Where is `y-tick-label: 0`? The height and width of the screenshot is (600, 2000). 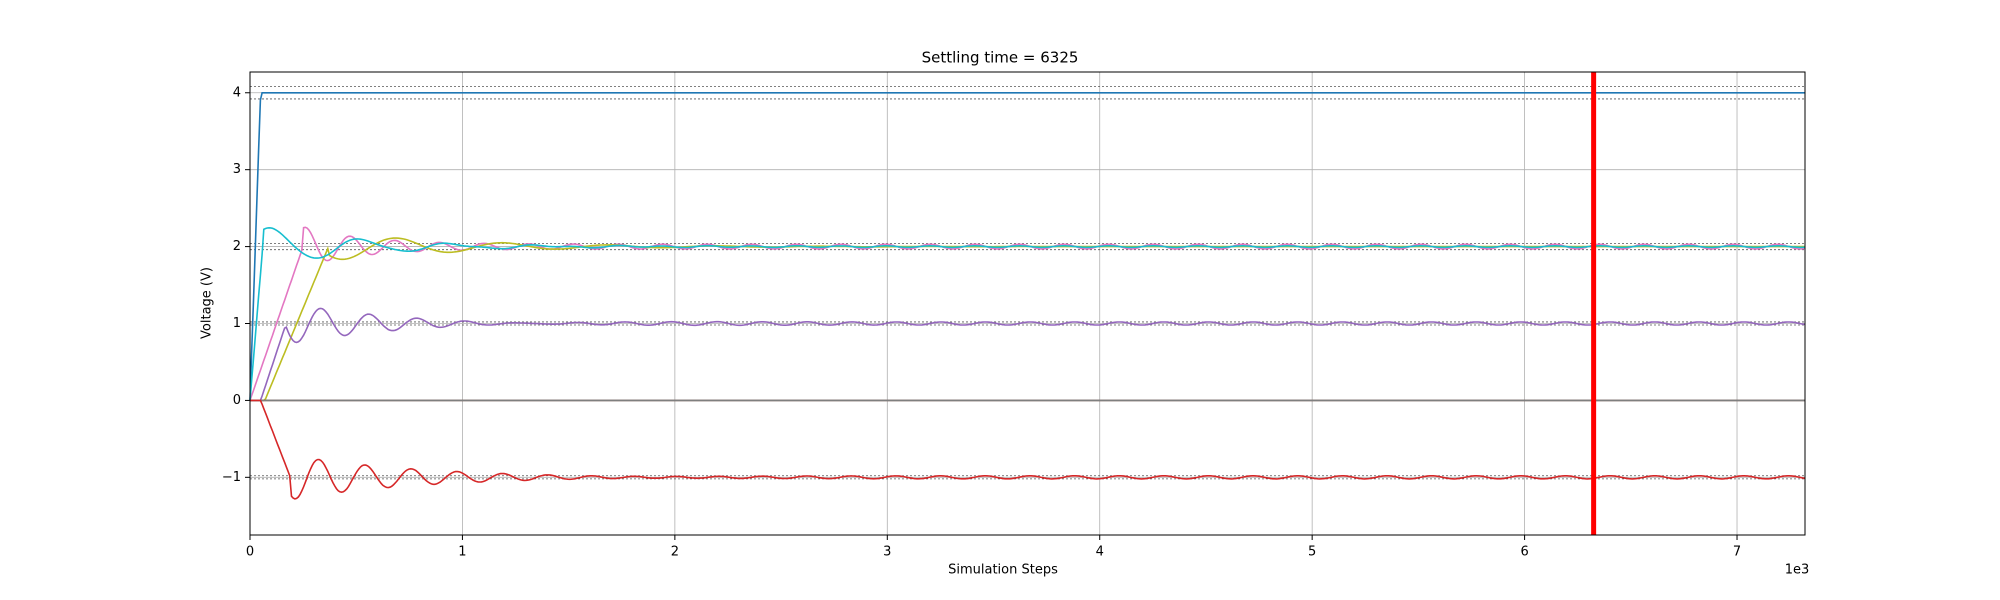
y-tick-label: 0 is located at coordinates (237, 400).